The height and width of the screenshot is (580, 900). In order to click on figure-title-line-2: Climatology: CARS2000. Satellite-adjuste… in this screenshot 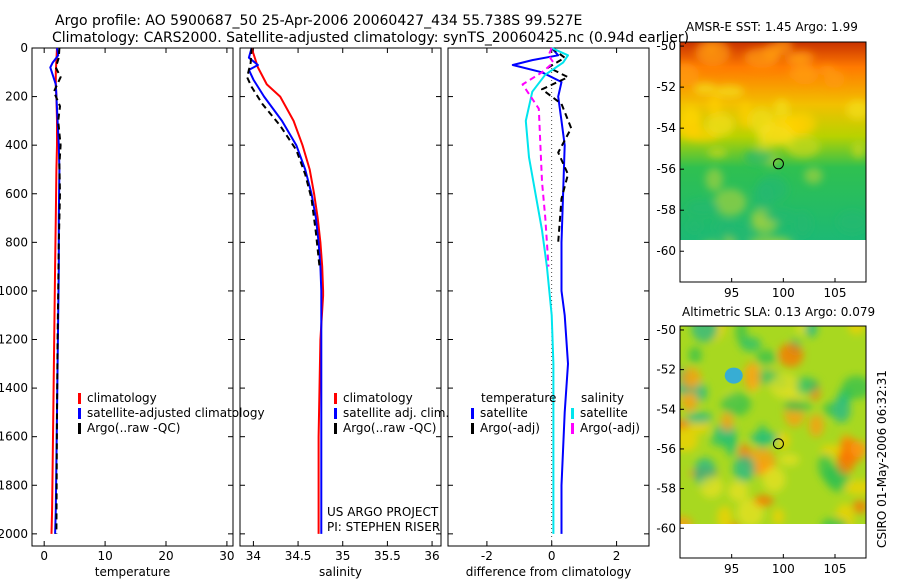, I will do `click(371, 38)`.